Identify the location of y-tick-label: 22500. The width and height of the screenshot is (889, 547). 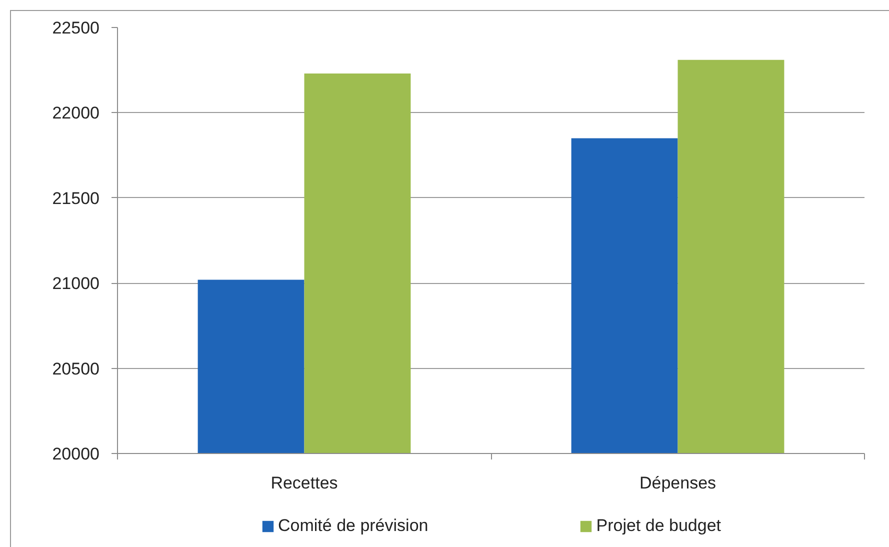
(76, 28).